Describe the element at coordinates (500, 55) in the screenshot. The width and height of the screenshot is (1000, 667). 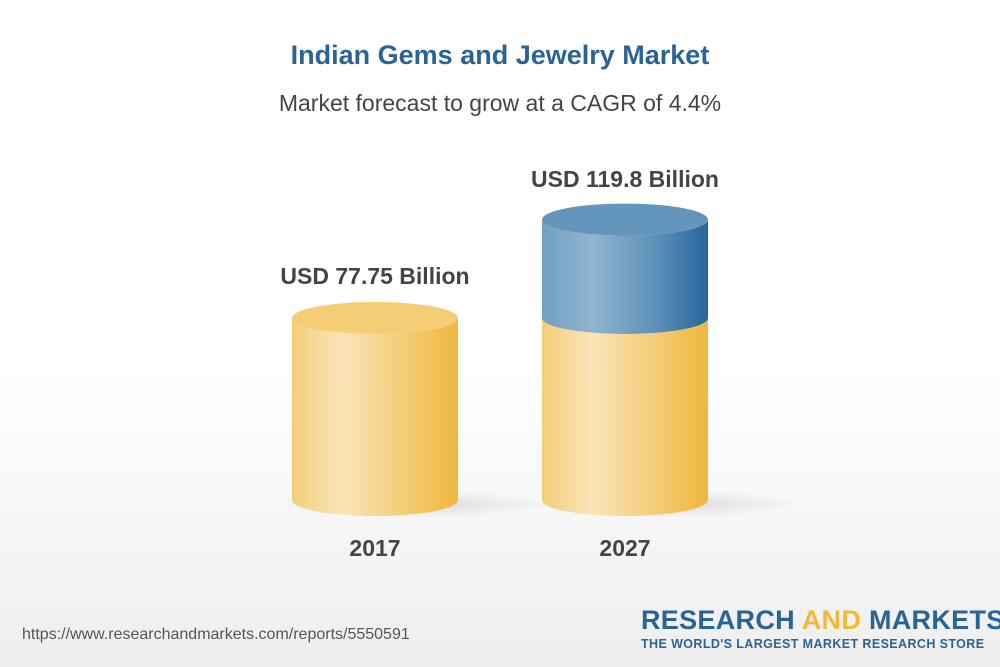
I see `chart-title: Indian Gems and Jewelry Market` at that location.